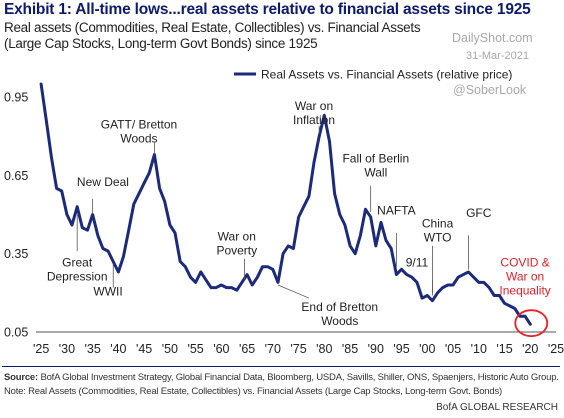 The image size is (564, 418). Describe the element at coordinates (273, 349) in the screenshot. I see `x-tick-label: '70` at that location.